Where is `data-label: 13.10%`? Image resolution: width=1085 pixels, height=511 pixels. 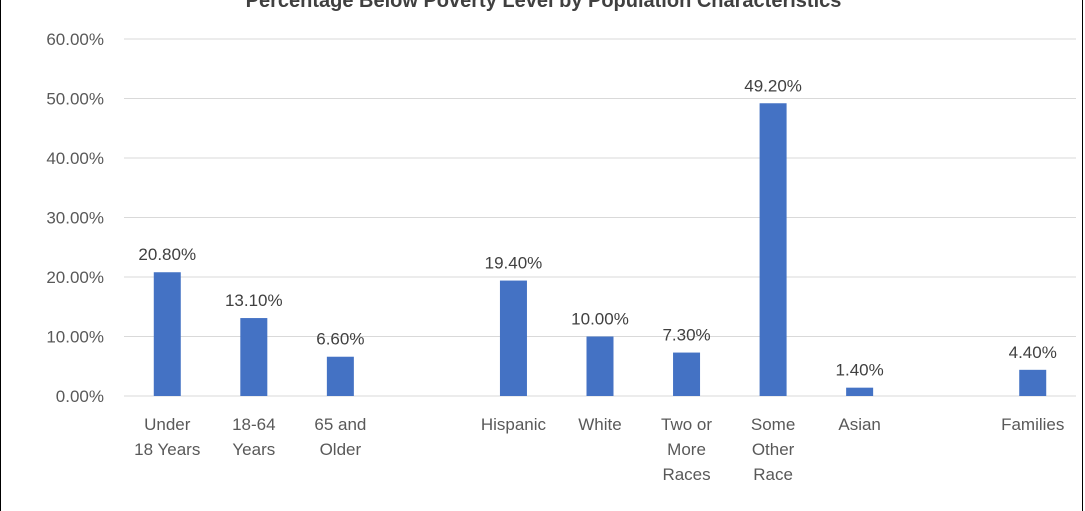
data-label: 13.10% is located at coordinates (254, 300).